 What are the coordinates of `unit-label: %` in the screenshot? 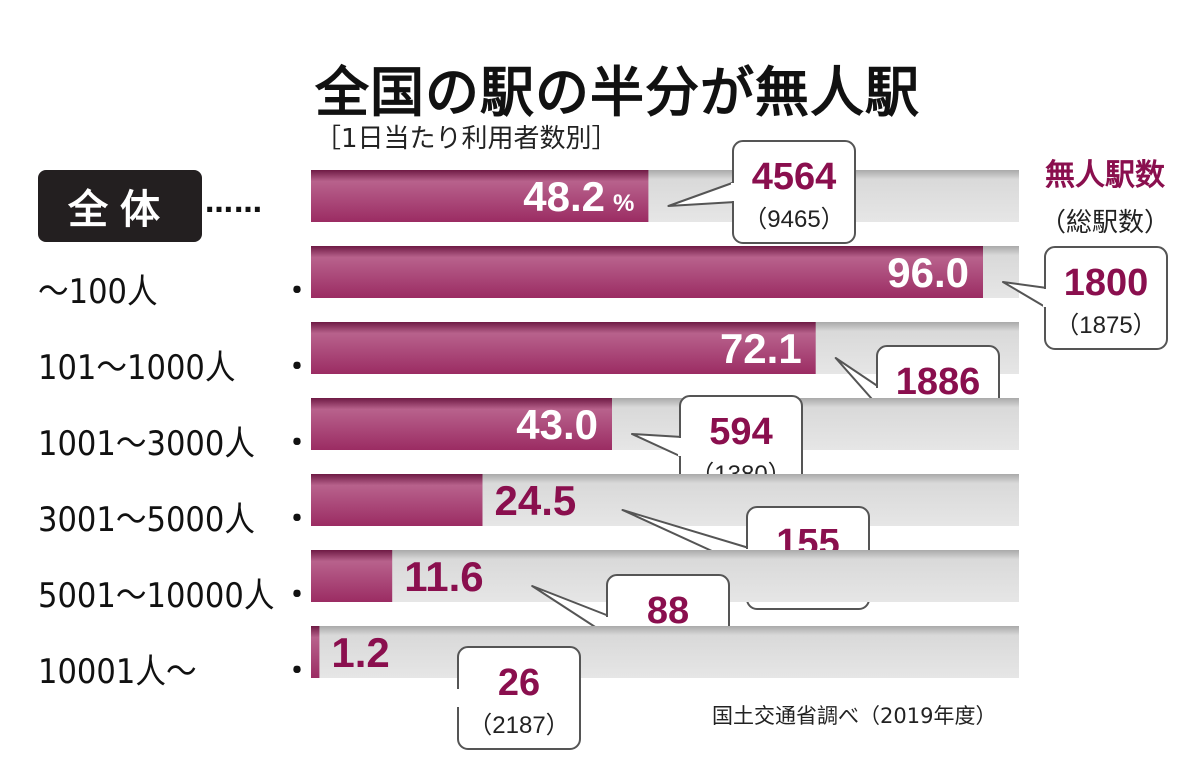 It's located at (623, 203).